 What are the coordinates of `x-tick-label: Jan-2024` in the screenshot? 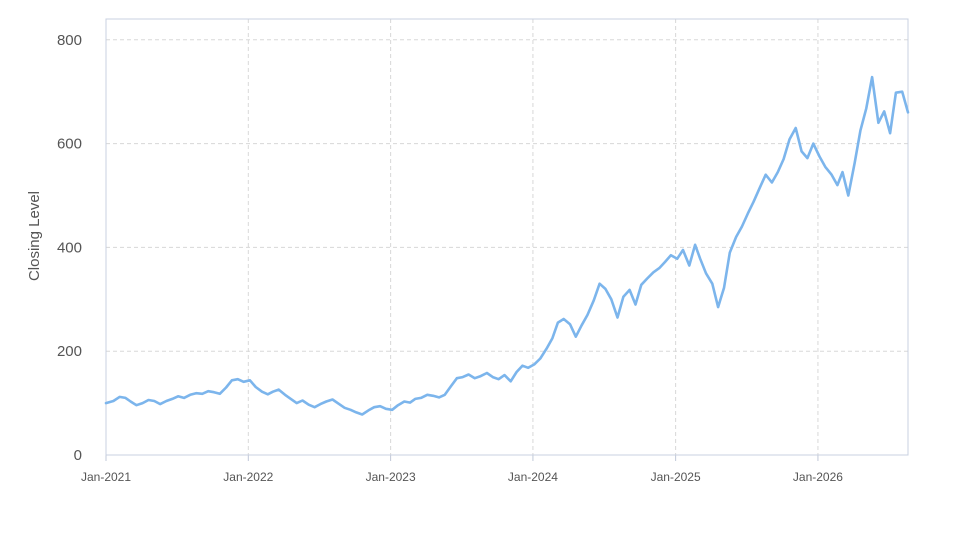 It's located at (533, 477).